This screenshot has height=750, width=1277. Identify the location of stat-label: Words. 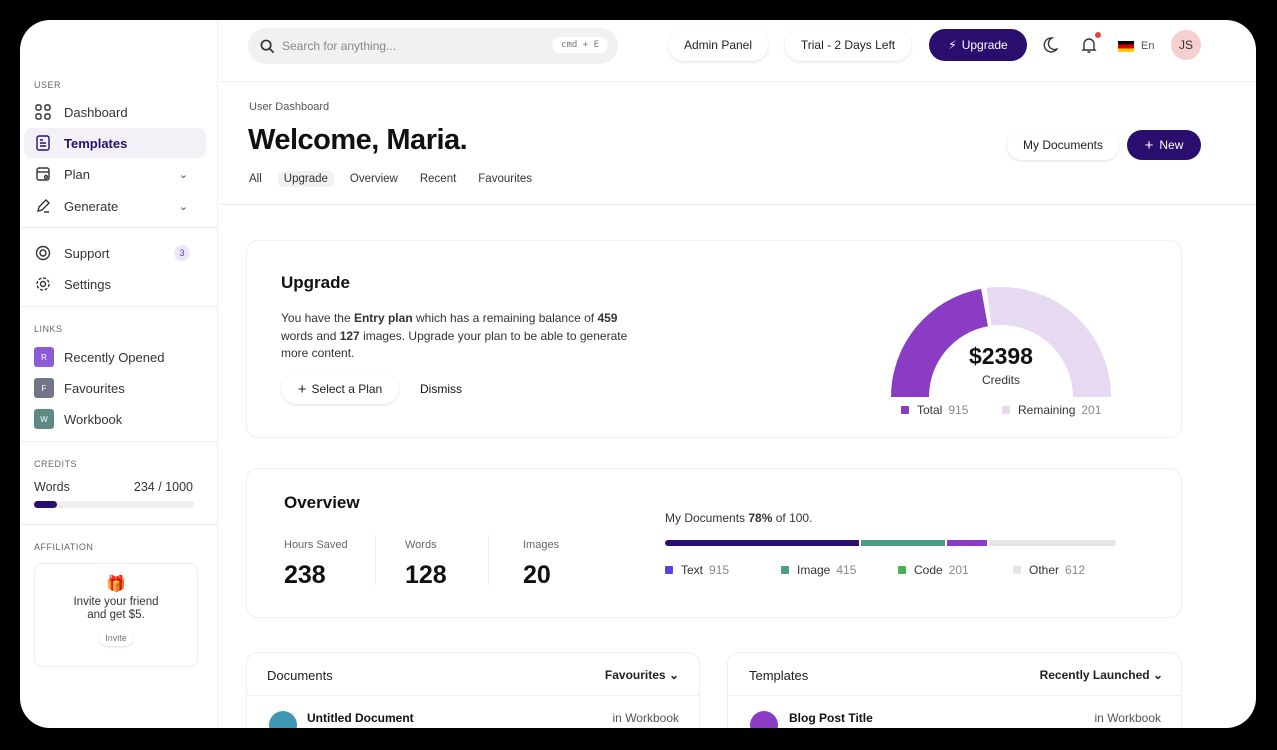
(421, 545).